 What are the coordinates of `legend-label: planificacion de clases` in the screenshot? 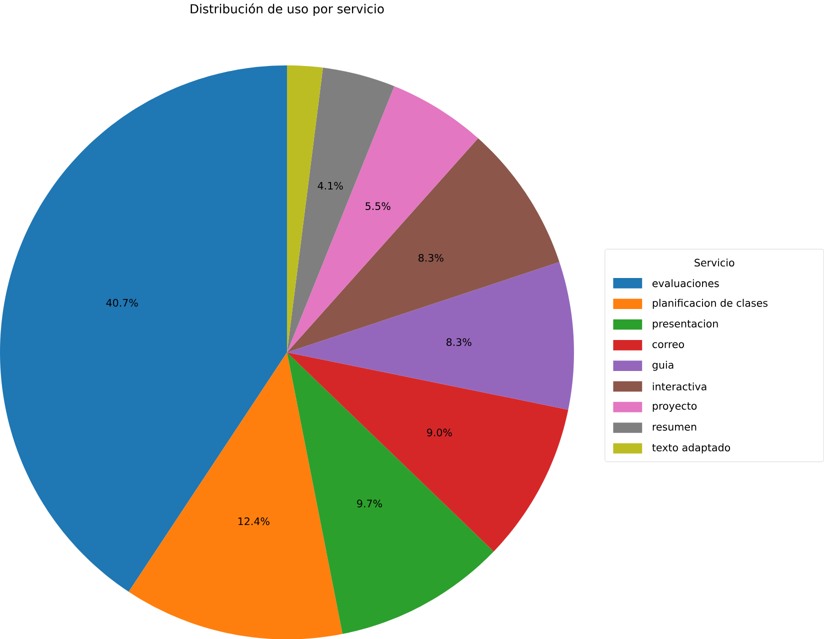 It's located at (710, 303).